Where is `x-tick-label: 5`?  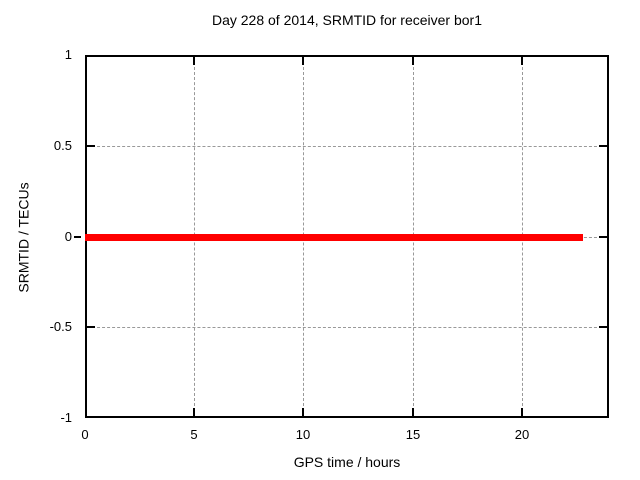
x-tick-label: 5 is located at coordinates (194, 434).